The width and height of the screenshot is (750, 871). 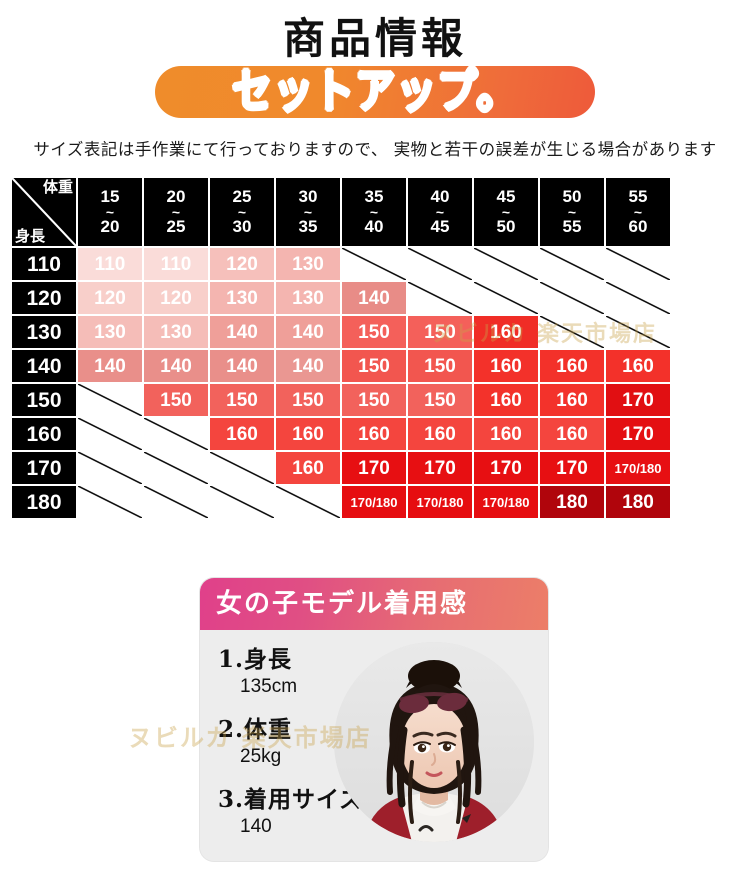 What do you see at coordinates (341, 298) in the screenshot?
I see `table-row: 120 120 120 130 130 140` at bounding box center [341, 298].